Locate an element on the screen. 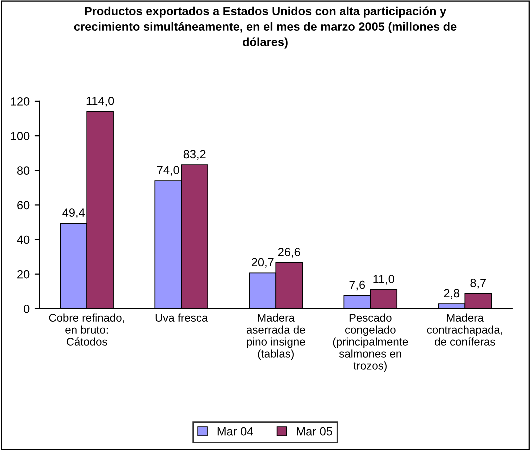 The height and width of the screenshot is (451, 531). y-tick-label: 80 is located at coordinates (23, 171).